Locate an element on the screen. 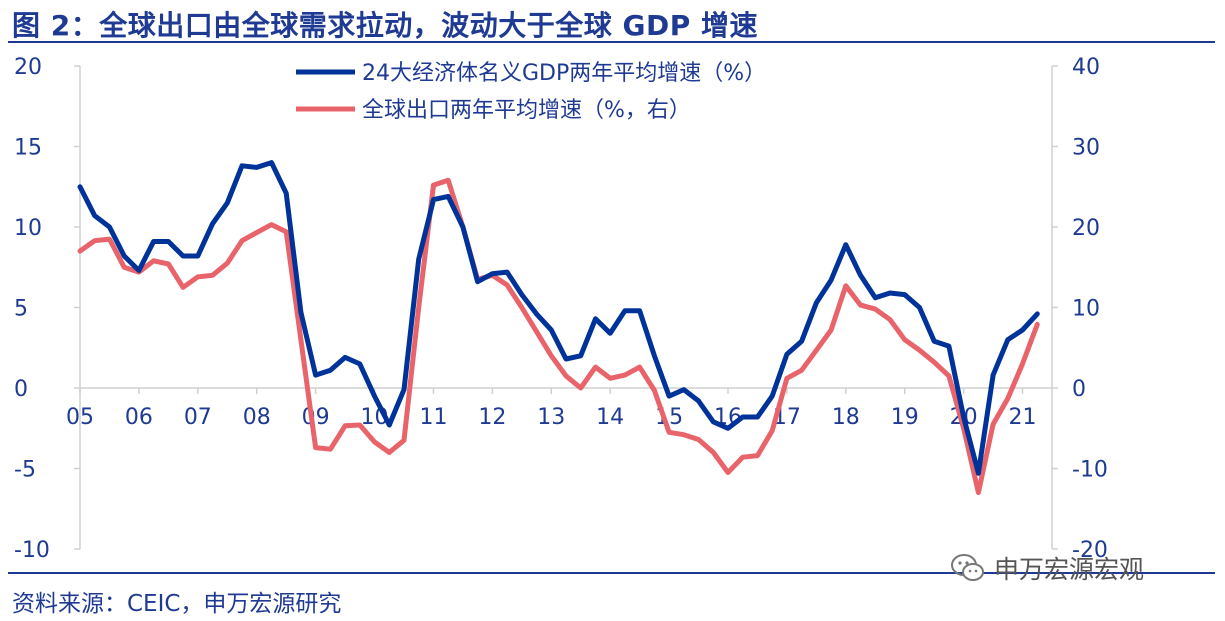 The height and width of the screenshot is (621, 1225). x-tick-label: 13 is located at coordinates (551, 417).